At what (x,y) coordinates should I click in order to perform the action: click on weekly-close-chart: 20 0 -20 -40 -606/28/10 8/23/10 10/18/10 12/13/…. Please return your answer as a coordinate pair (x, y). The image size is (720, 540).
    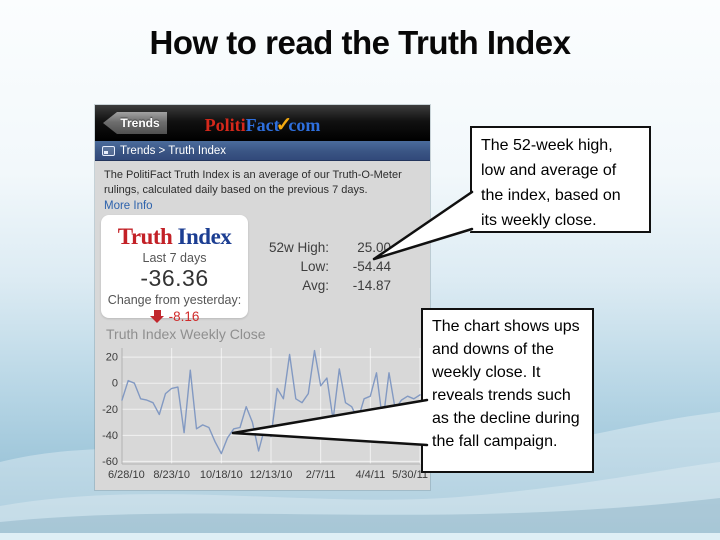
    Looking at the image, I should click on (265, 414).